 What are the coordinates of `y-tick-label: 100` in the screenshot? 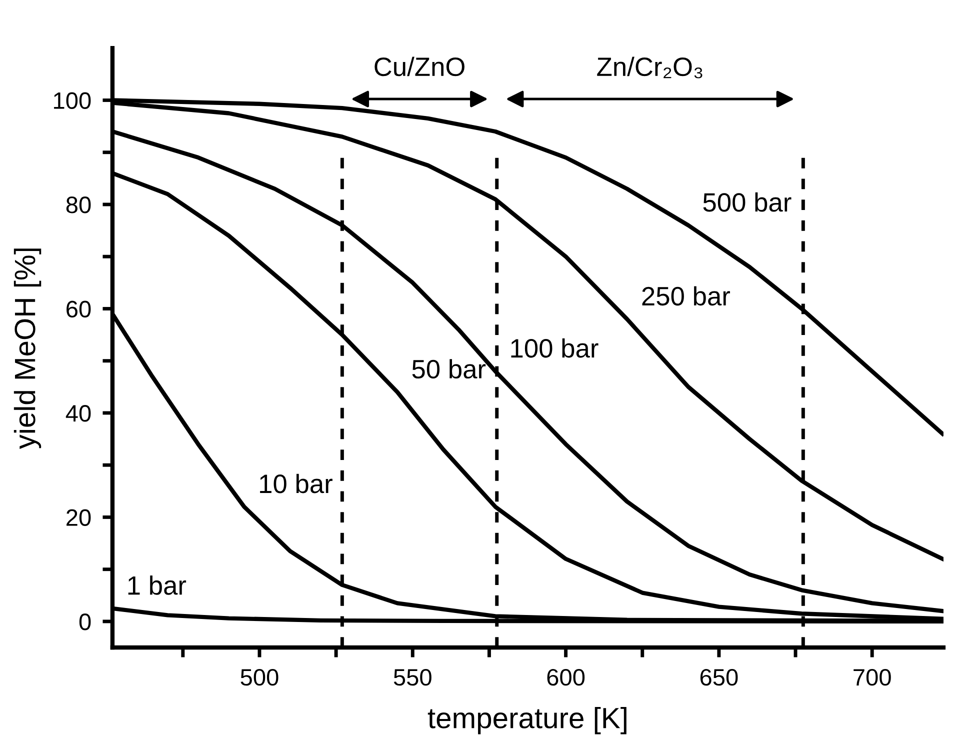 It's located at (72, 101).